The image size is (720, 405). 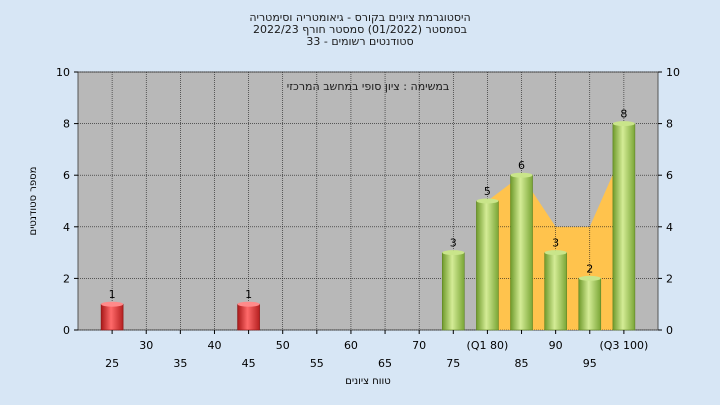 I want to click on bar-value-label-90: 3, so click(x=555, y=243).